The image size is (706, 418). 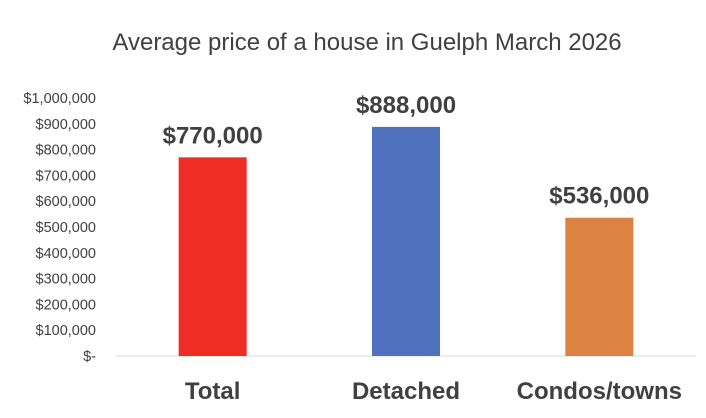 I want to click on y-tick-label: $900,000, so click(x=66, y=125).